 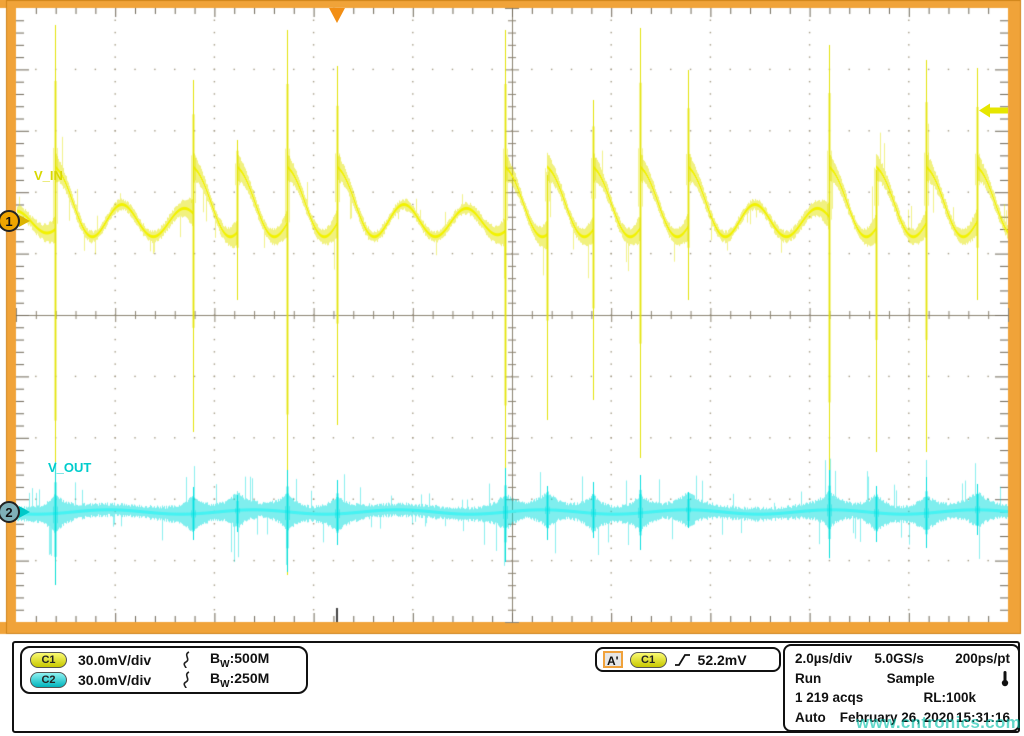 I want to click on watermark: www.cntronics.com, so click(x=938, y=722).